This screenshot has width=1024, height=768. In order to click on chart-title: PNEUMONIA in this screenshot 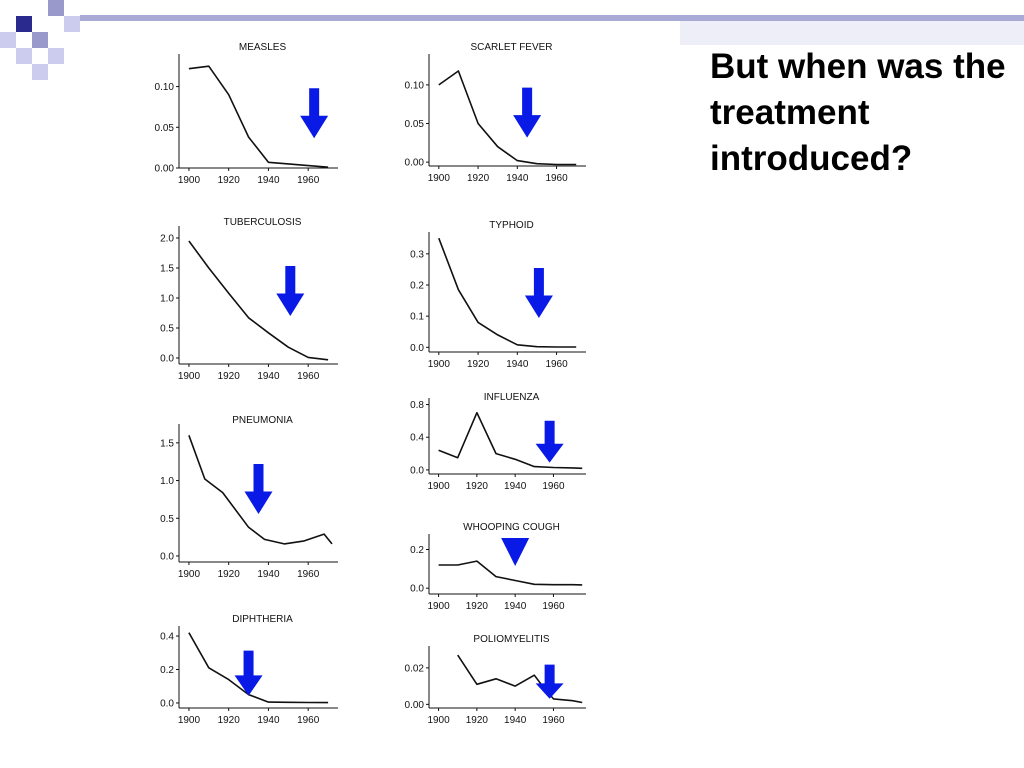, I will do `click(262, 420)`.